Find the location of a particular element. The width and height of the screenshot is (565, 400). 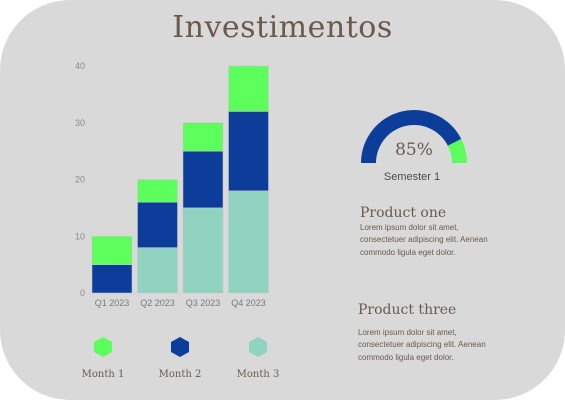

legend-label-month2: Month 2 is located at coordinates (180, 374).